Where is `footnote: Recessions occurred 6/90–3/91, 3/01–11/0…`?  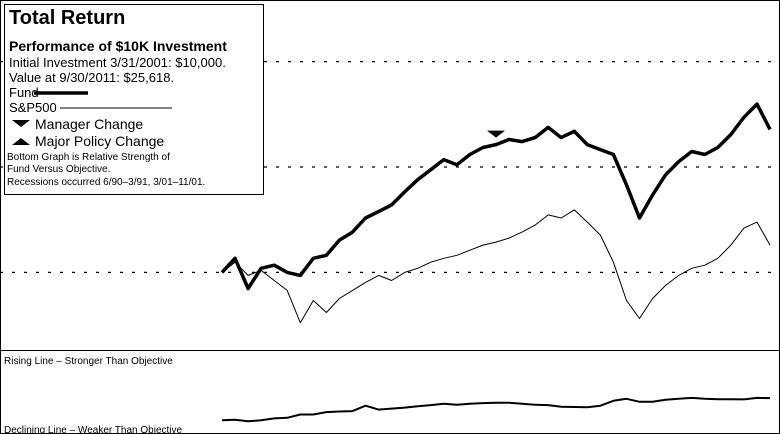
footnote: Recessions occurred 6/90–3/91, 3/01–11/0… is located at coordinates (106, 182).